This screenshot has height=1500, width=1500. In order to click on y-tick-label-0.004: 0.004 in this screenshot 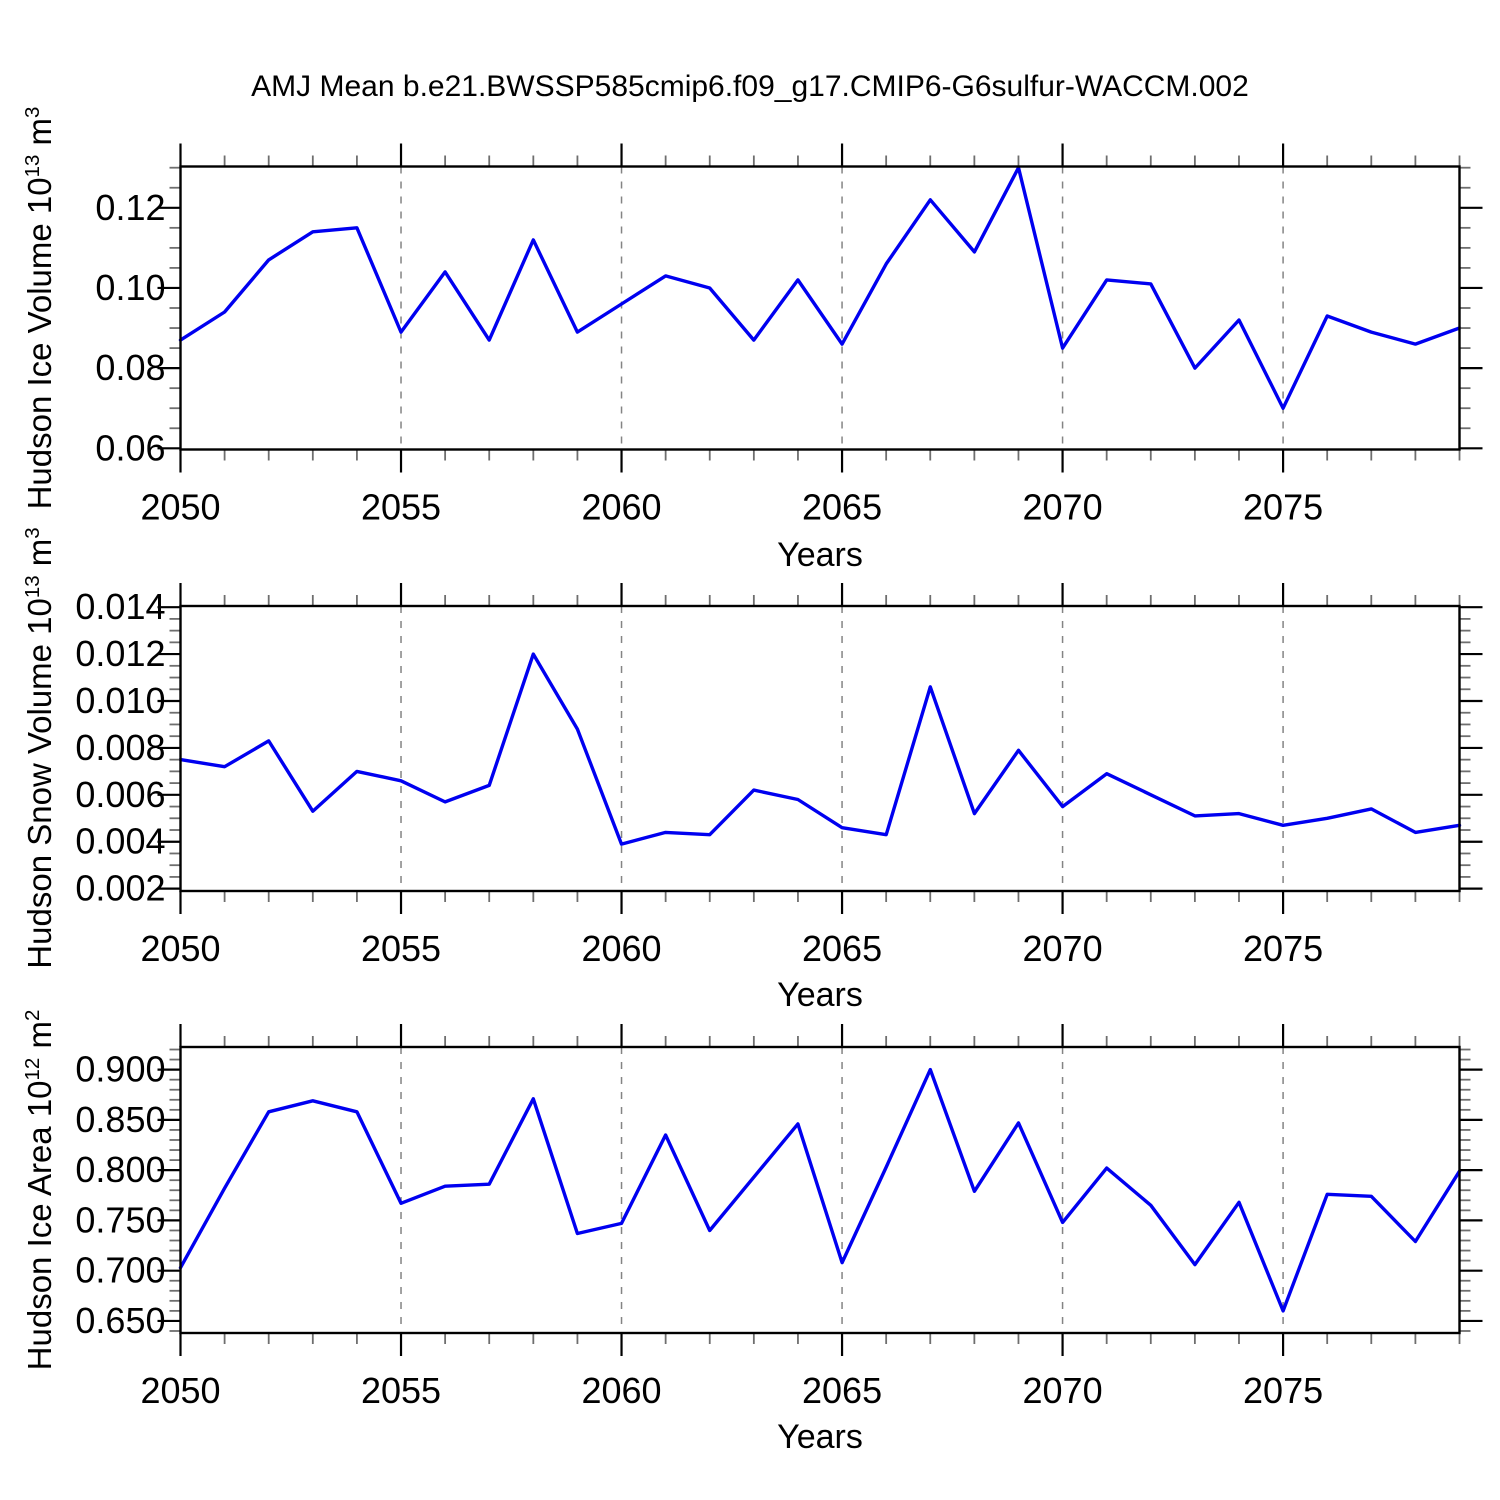, I will do `click(120, 841)`.